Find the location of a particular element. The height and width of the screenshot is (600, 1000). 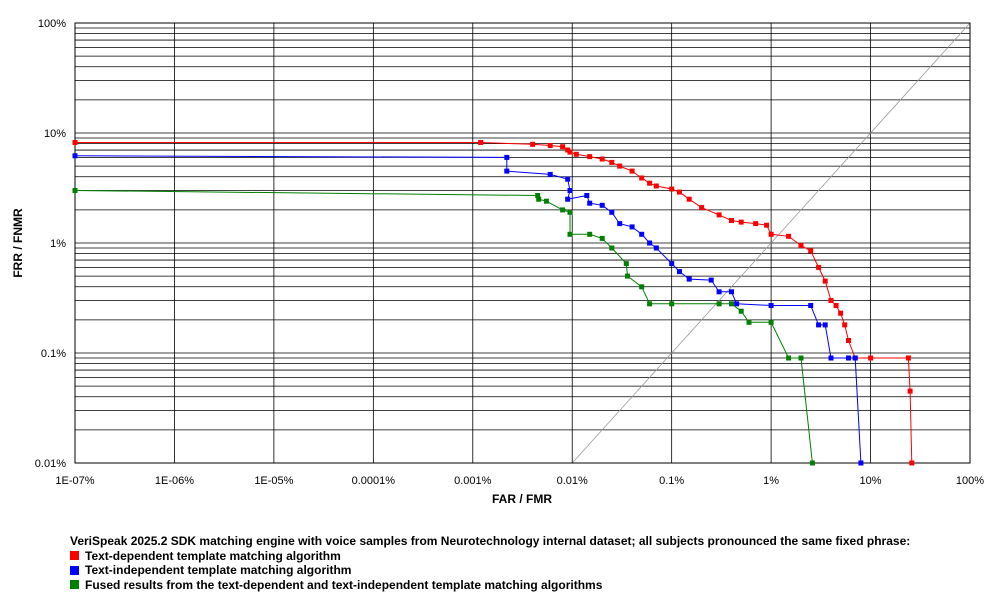

x-tick-label: 1E-07% is located at coordinates (74, 481).